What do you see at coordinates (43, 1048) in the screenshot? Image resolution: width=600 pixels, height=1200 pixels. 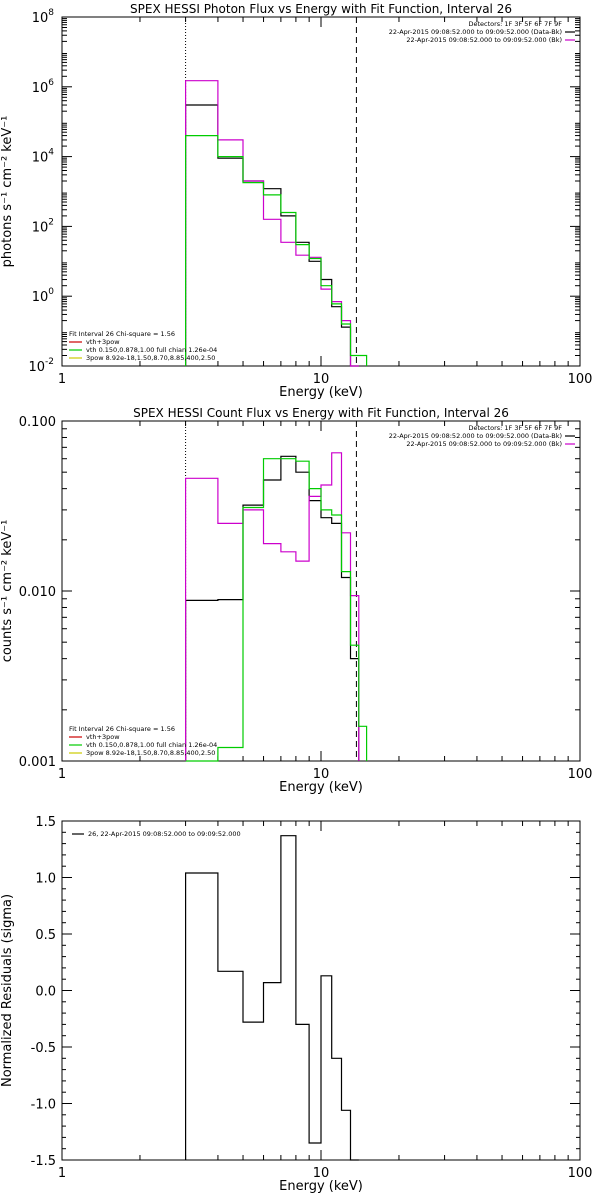 I see `y-tick-label: -0.5` at bounding box center [43, 1048].